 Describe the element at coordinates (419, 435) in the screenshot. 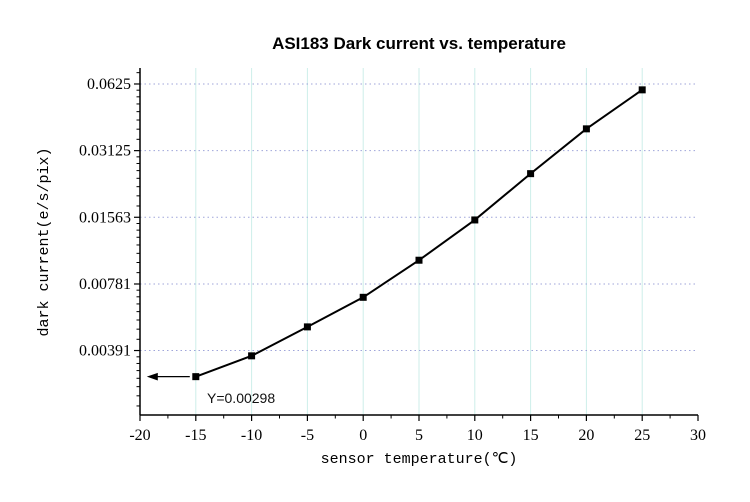

I see `x-tick-label: 5` at that location.